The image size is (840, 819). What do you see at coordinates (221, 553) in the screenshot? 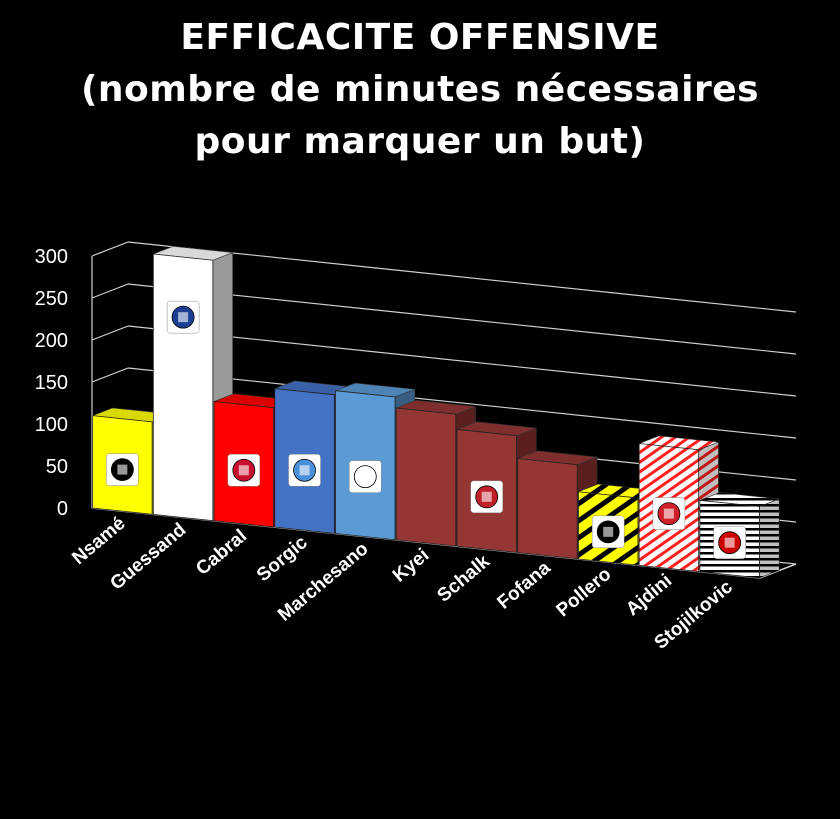
I see `x-tick-label-cabral: Cabral` at bounding box center [221, 553].